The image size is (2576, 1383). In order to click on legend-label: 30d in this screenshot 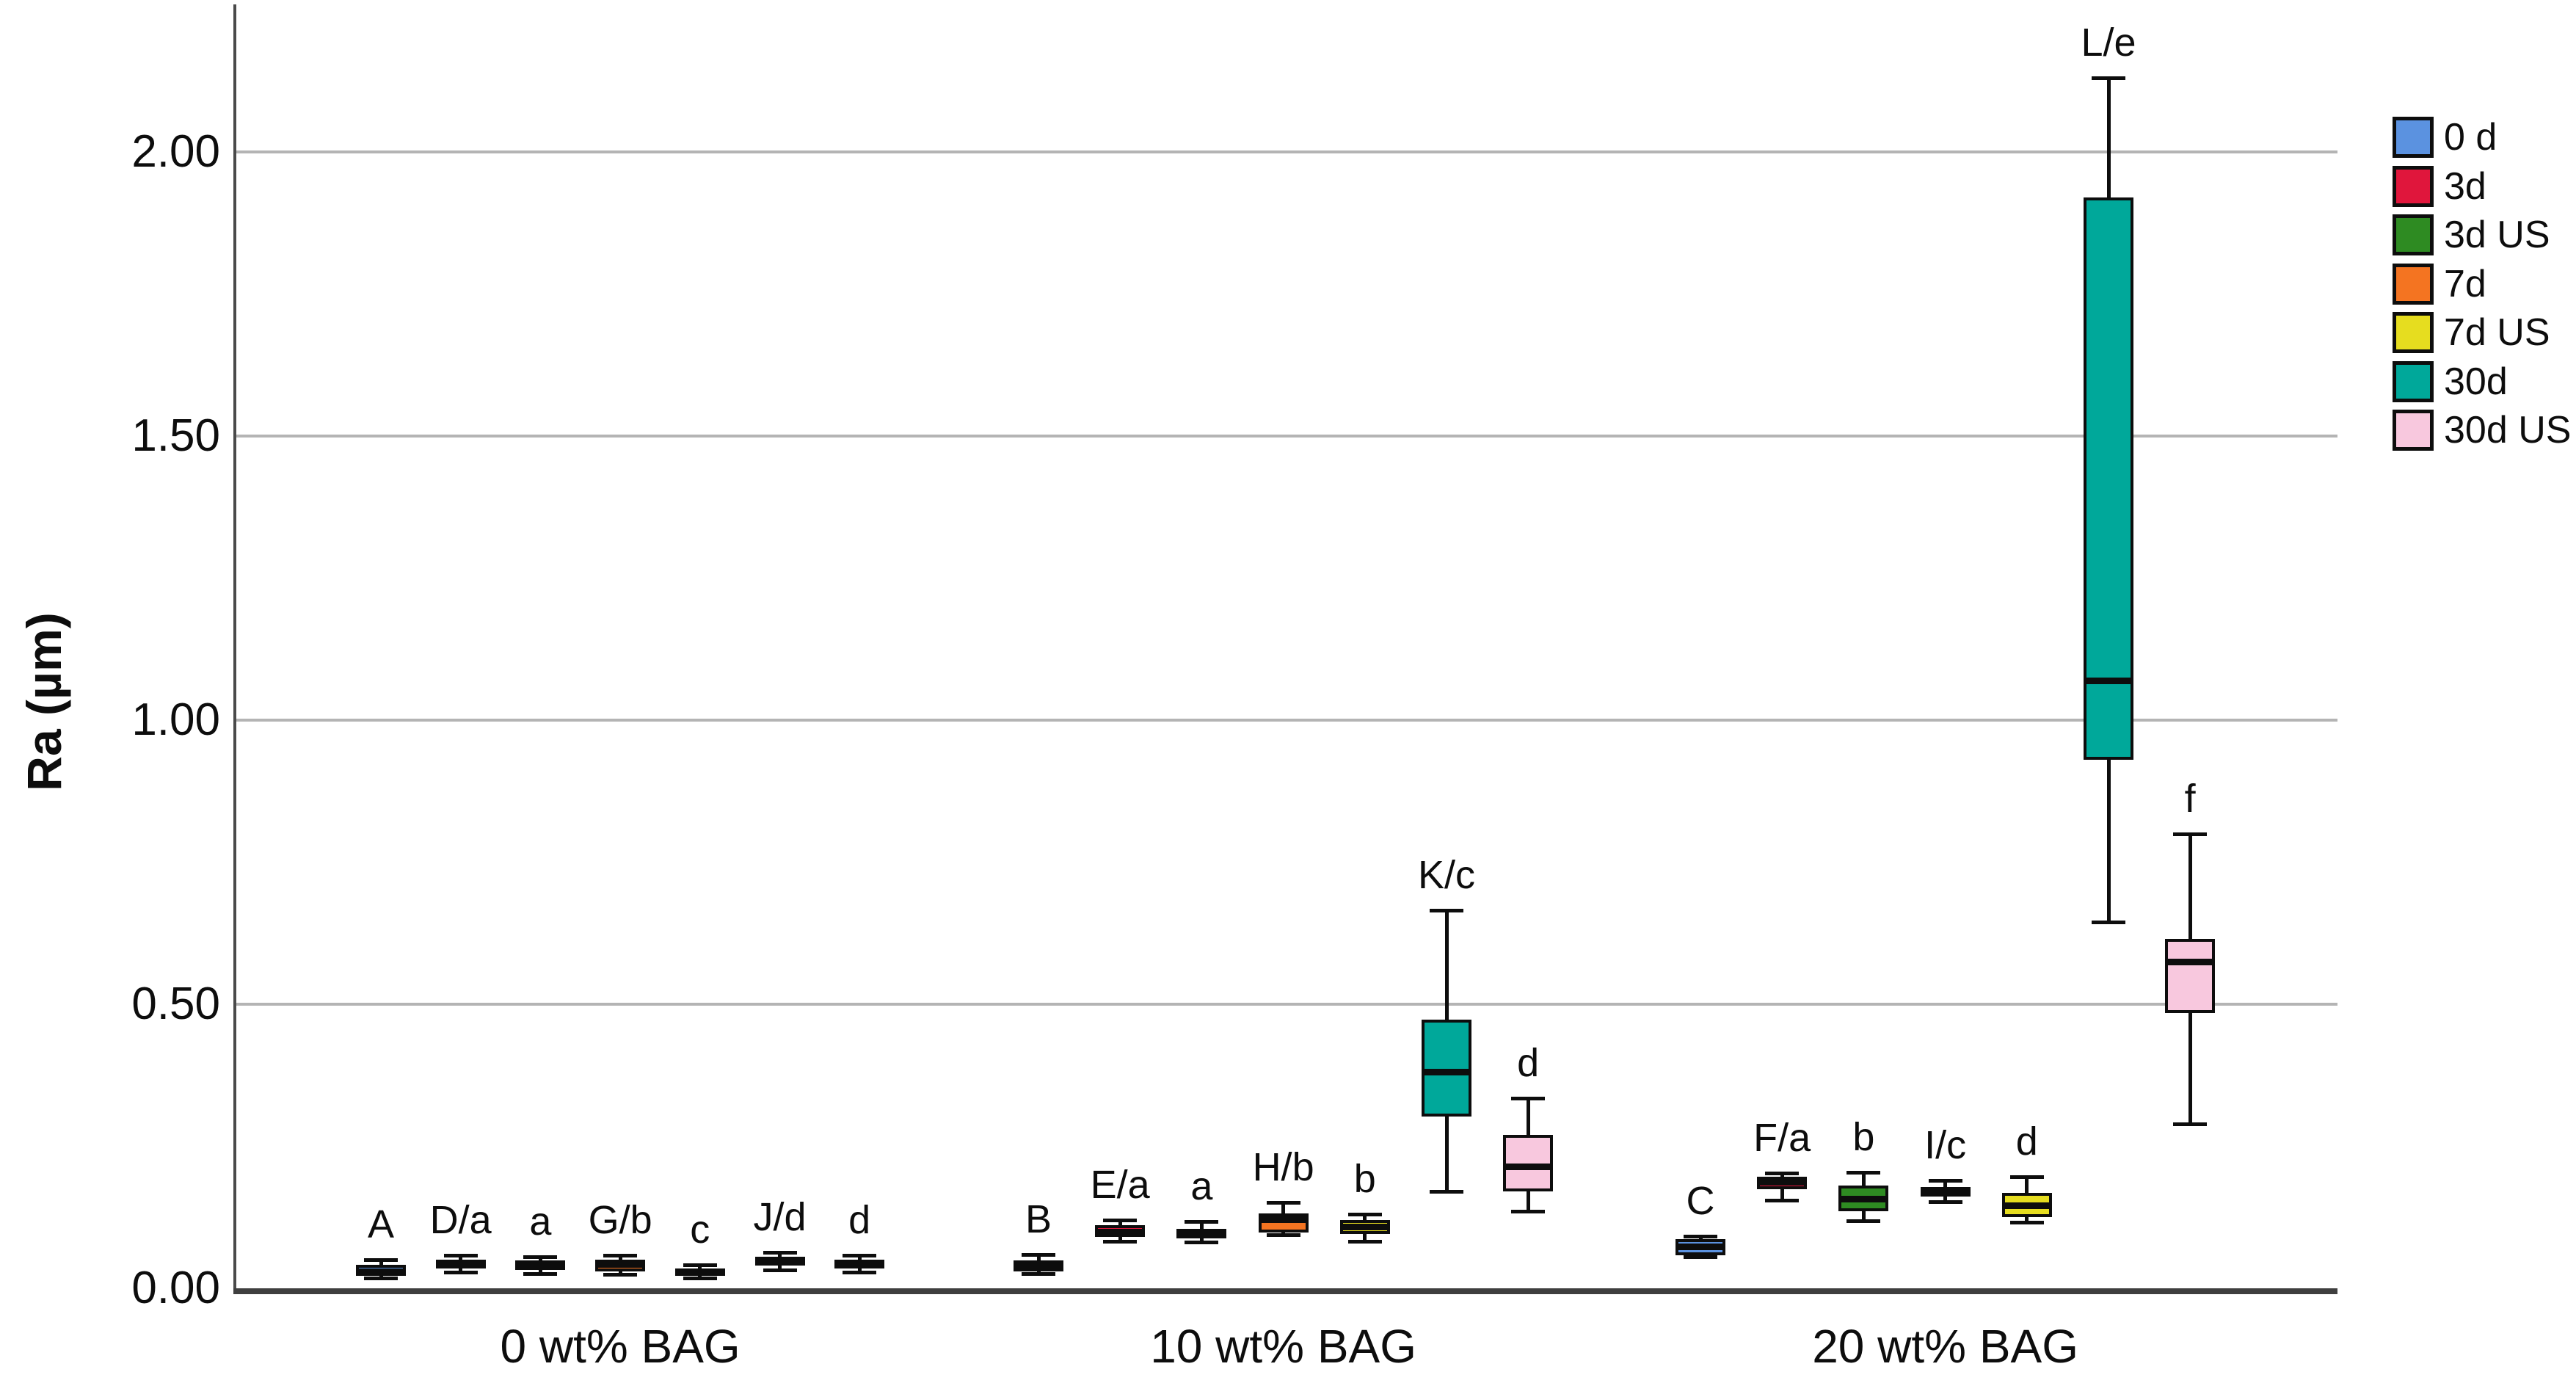, I will do `click(2476, 381)`.